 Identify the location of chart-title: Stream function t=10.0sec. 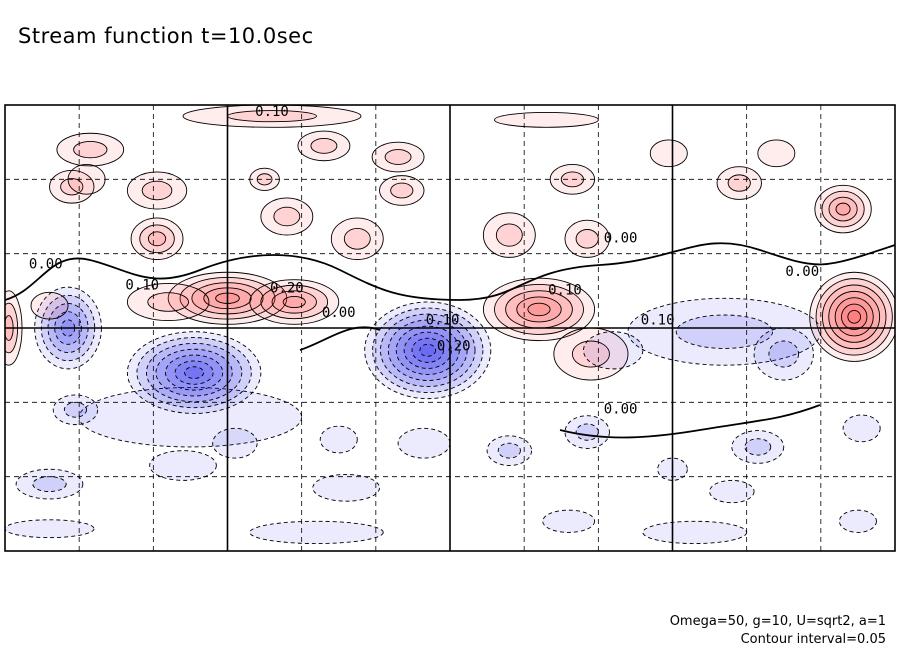
(166, 36).